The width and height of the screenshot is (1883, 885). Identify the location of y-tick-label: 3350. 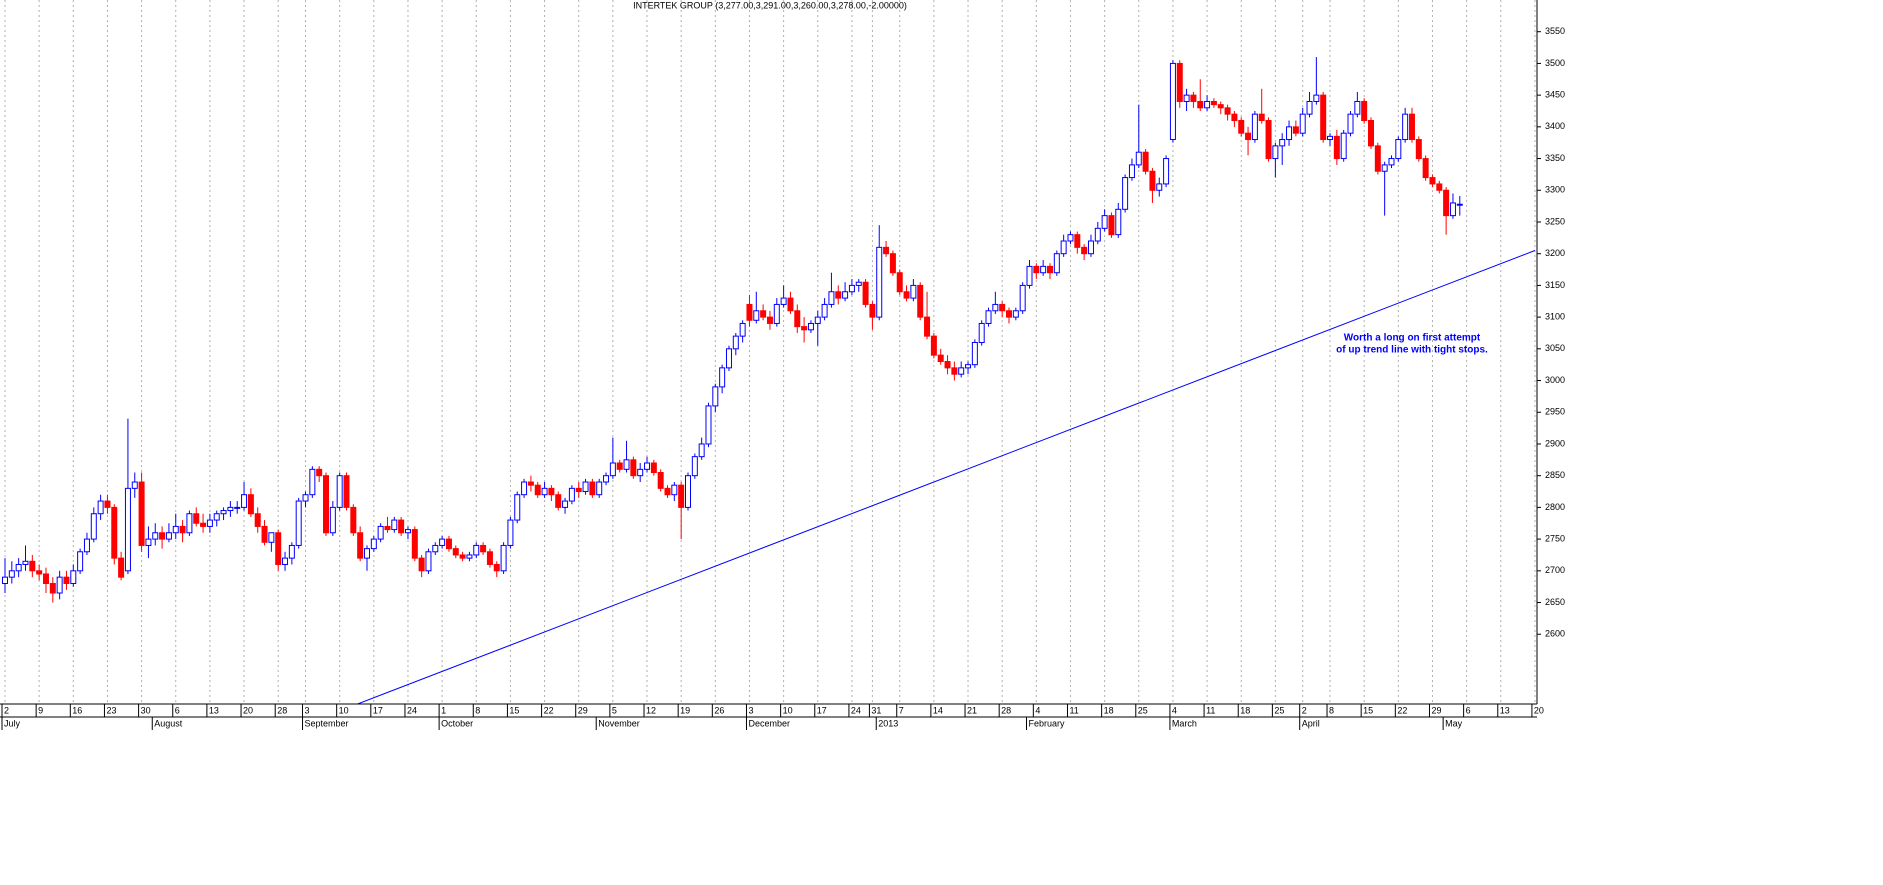
(1555, 158).